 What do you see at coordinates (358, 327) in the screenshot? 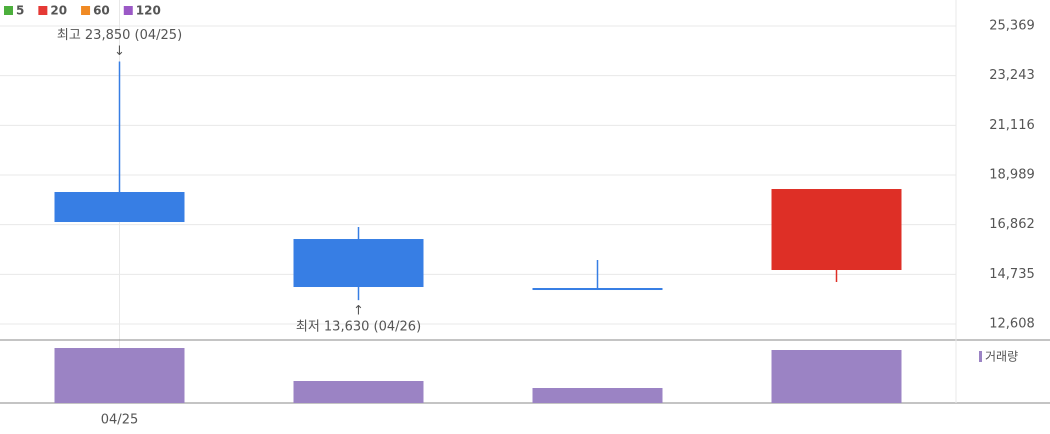
I see `annotation: 최저 13,630 (04/26)` at bounding box center [358, 327].